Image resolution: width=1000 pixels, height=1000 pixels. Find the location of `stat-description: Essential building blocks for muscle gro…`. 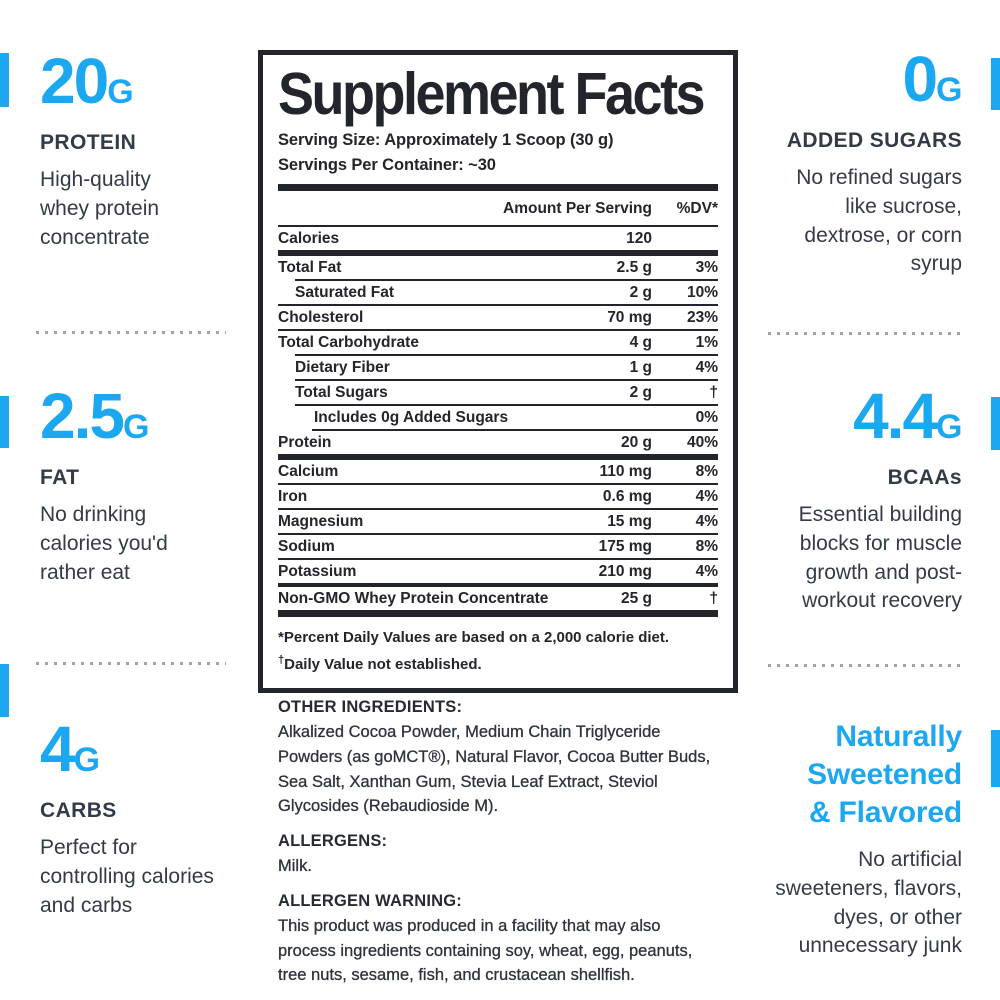

stat-description: Essential building blocks for muscle gro… is located at coordinates (880, 558).